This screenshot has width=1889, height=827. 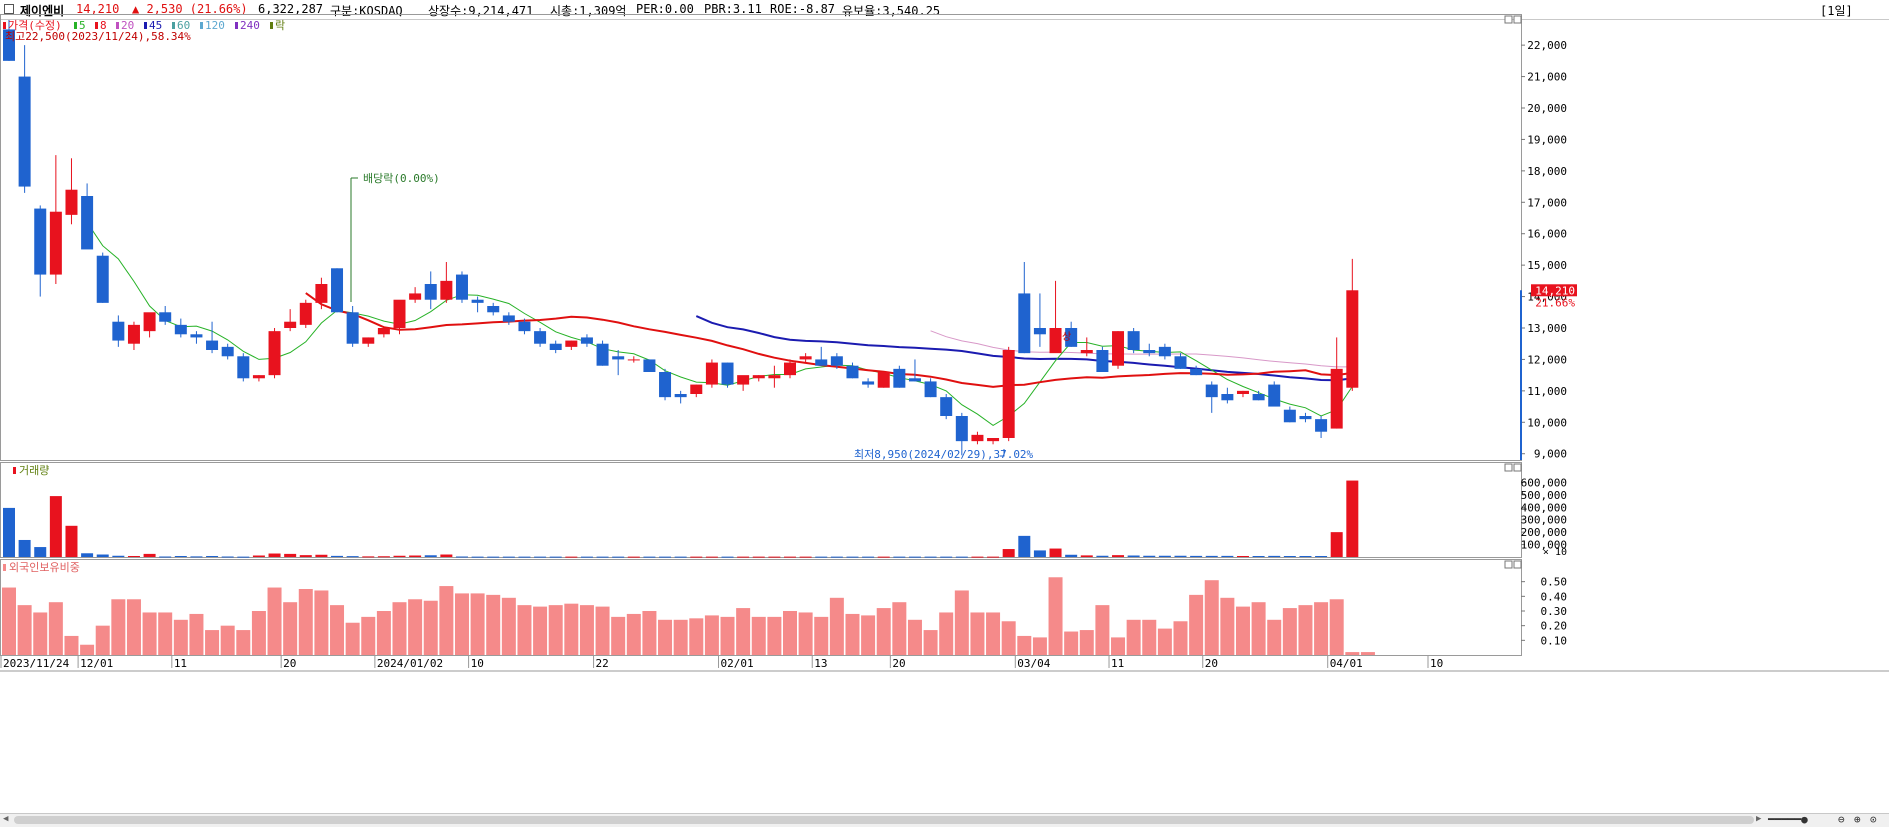 I want to click on period-selector: [1일], so click(x=1836, y=11).